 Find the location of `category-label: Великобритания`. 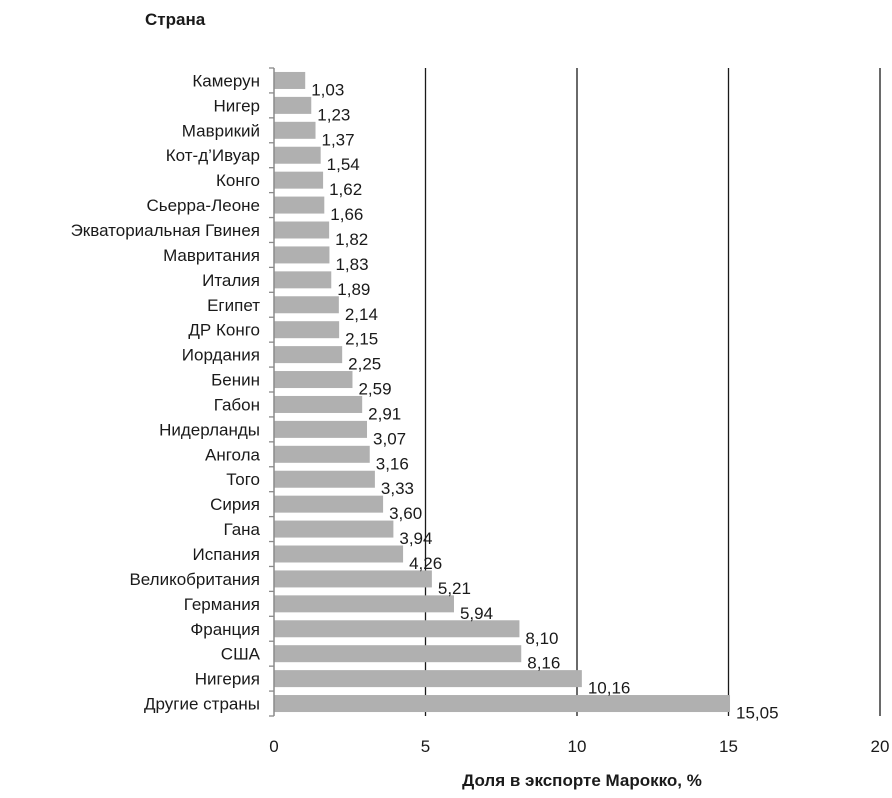

category-label: Великобритания is located at coordinates (194, 579).